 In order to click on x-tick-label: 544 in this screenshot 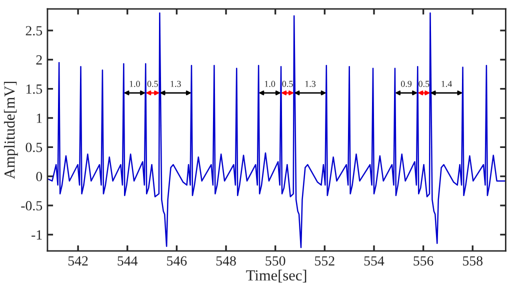, I will do `click(128, 261)`.